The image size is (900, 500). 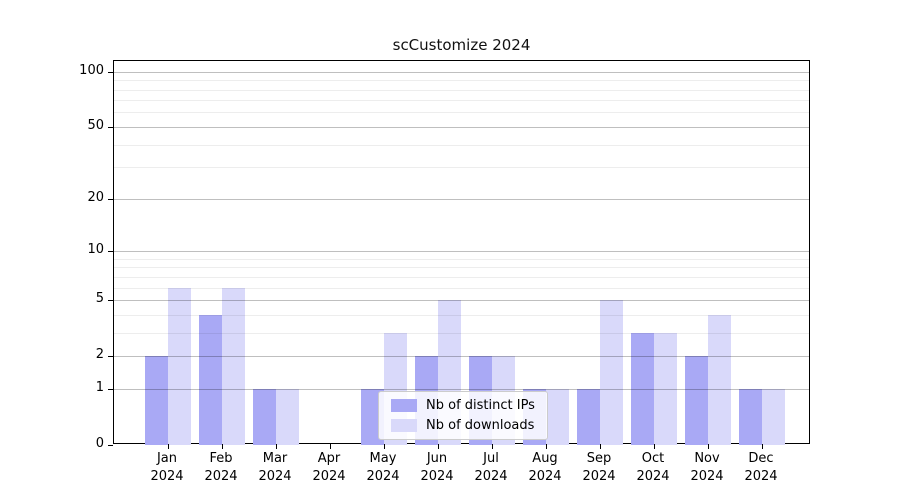 I want to click on legend-swatch-downloads, so click(x=404, y=425).